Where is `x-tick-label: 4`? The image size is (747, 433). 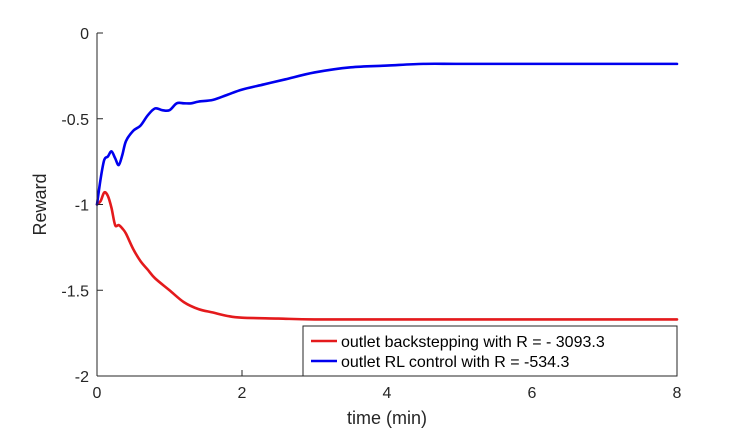
x-tick-label: 4 is located at coordinates (387, 393).